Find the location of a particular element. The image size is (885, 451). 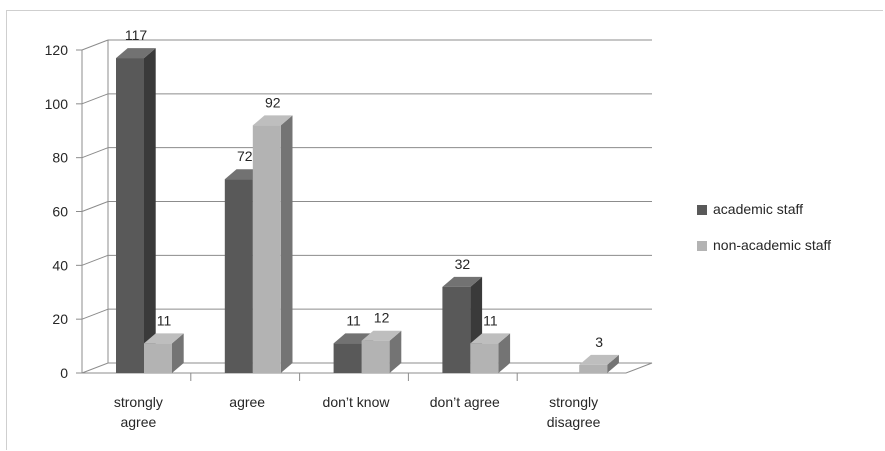

y-tick-label: 0 is located at coordinates (64, 373).